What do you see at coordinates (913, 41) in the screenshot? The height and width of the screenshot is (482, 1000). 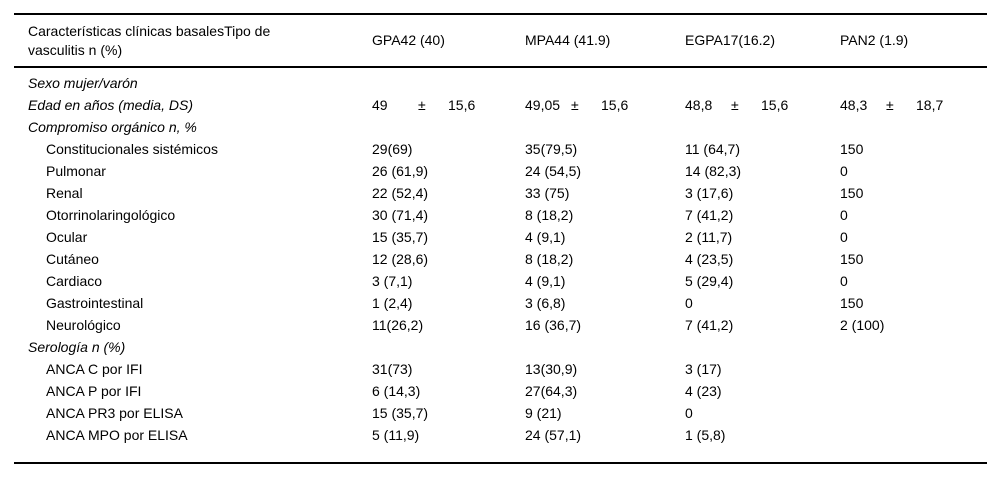 I see `header-col-pan: PAN2 (1.9)` at bounding box center [913, 41].